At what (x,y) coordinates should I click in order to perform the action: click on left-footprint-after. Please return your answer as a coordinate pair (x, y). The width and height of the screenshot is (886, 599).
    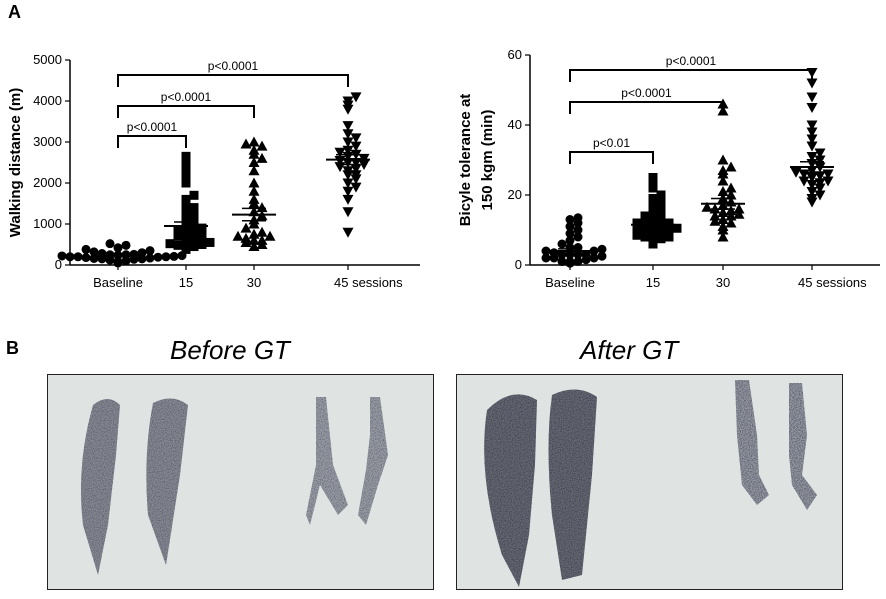
    Looking at the image, I should click on (510, 490).